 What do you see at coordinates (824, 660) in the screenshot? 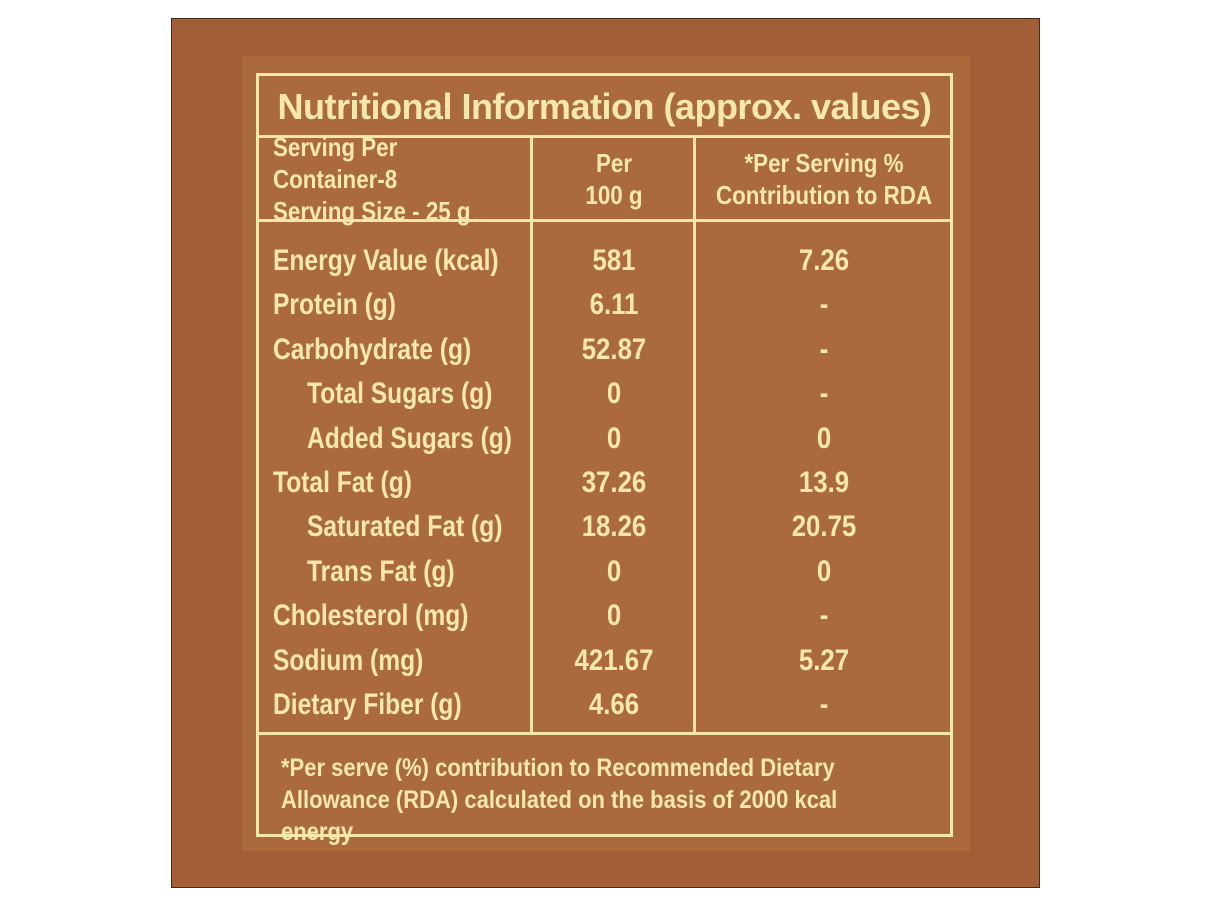
I see `nutrient-rda: 5.27` at bounding box center [824, 660].